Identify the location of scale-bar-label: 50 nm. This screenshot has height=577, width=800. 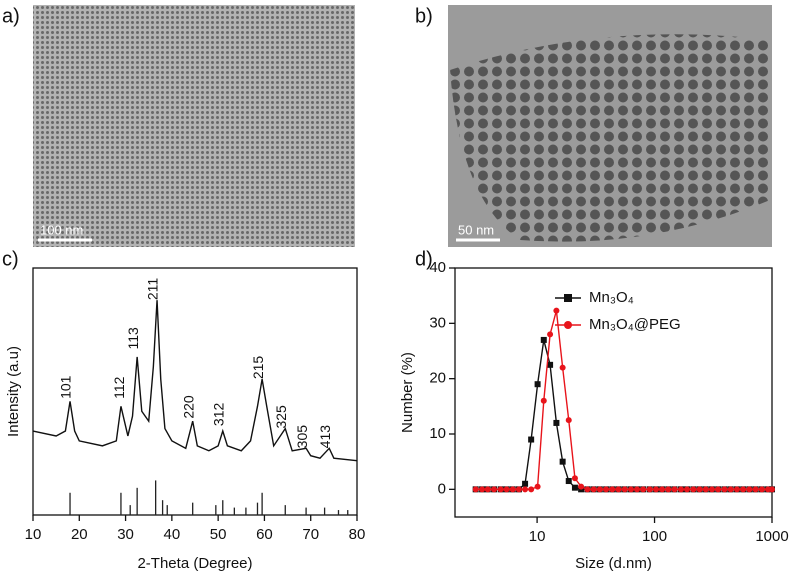
(476, 229).